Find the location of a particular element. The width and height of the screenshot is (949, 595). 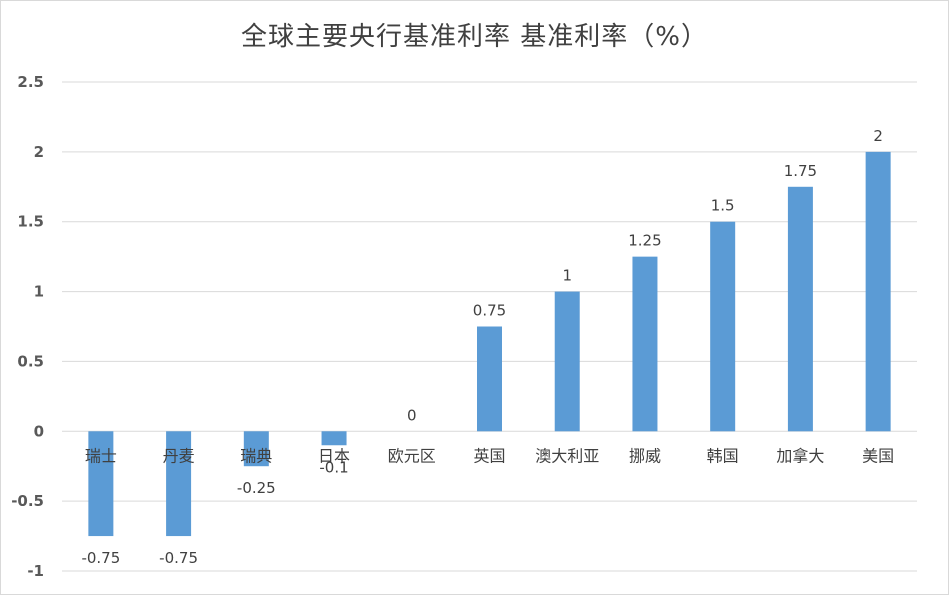

x-tick-label: 美国 is located at coordinates (878, 455).